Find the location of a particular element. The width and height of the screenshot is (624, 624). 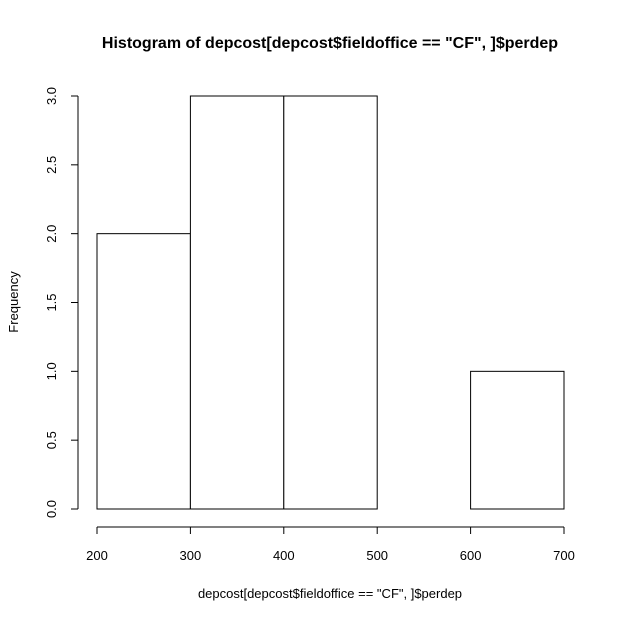

y-tick-label-2: 1.0 is located at coordinates (51, 371).